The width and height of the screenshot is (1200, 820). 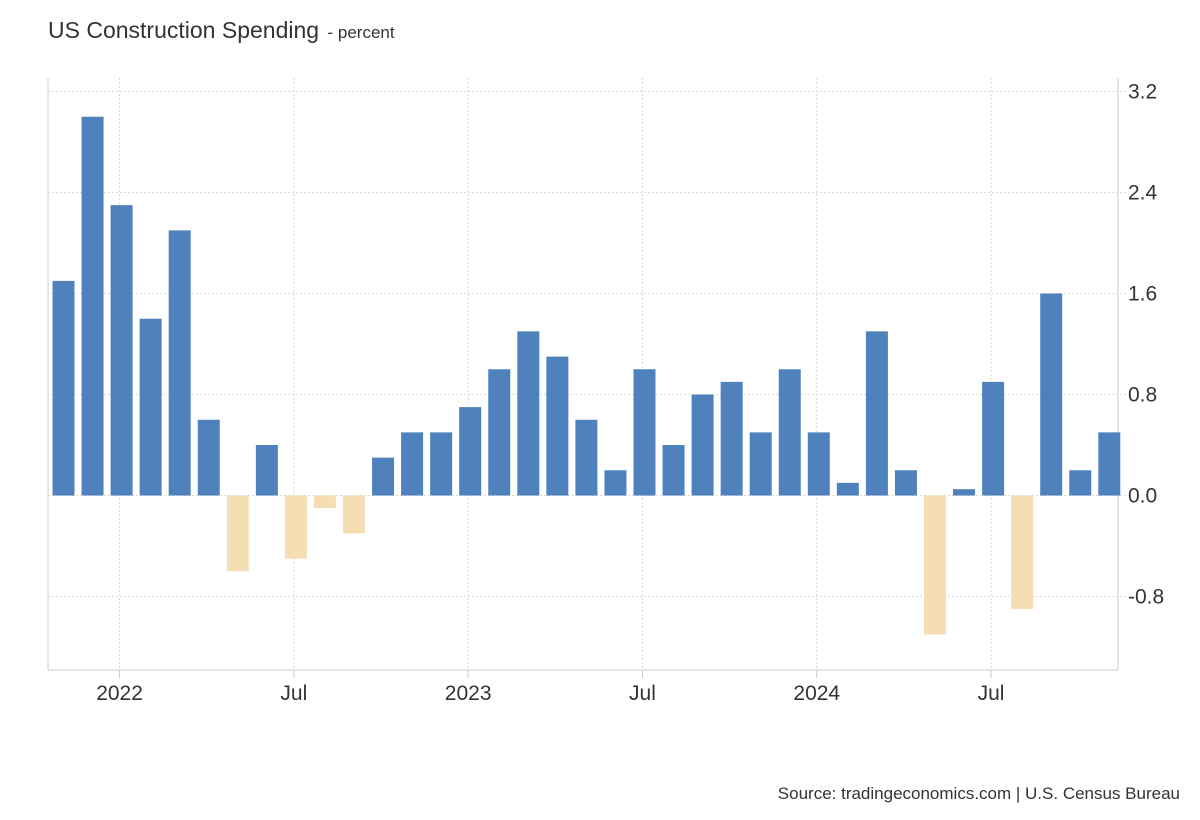 What do you see at coordinates (1146, 597) in the screenshot?
I see `y-tick-label: -0.8` at bounding box center [1146, 597].